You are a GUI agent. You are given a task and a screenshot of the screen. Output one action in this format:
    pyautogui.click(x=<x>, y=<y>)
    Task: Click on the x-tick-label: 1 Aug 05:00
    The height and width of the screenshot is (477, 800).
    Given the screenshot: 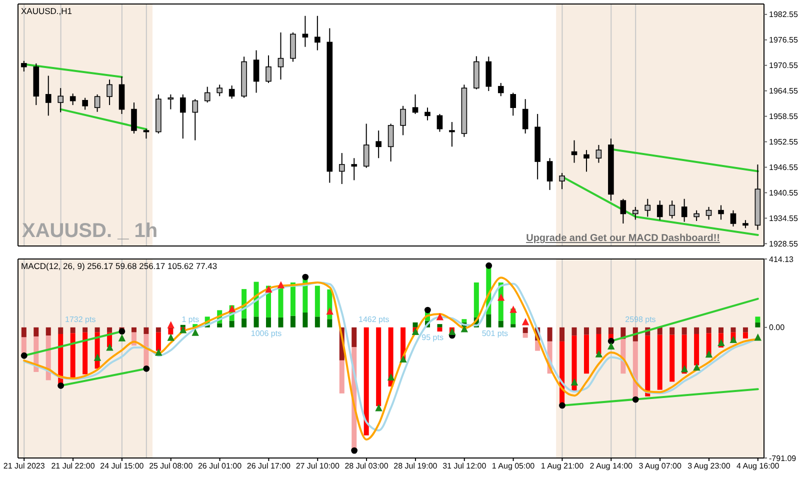 What is the action you would take?
    pyautogui.click(x=514, y=466)
    